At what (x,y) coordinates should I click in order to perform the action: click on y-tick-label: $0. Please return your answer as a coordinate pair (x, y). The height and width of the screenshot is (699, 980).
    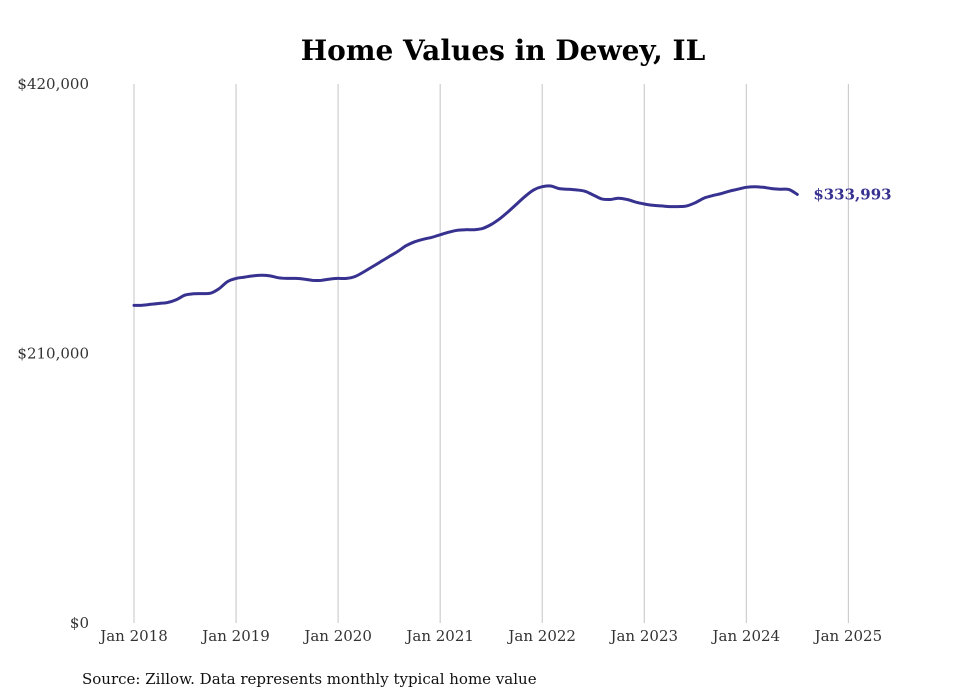
    Looking at the image, I should click on (79, 623).